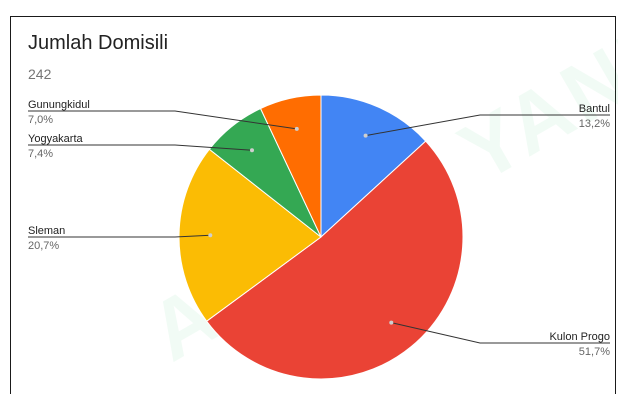 The height and width of the screenshot is (394, 618). Describe the element at coordinates (594, 352) in the screenshot. I see `slice-percent-kulon-progo: 51,7%` at that location.